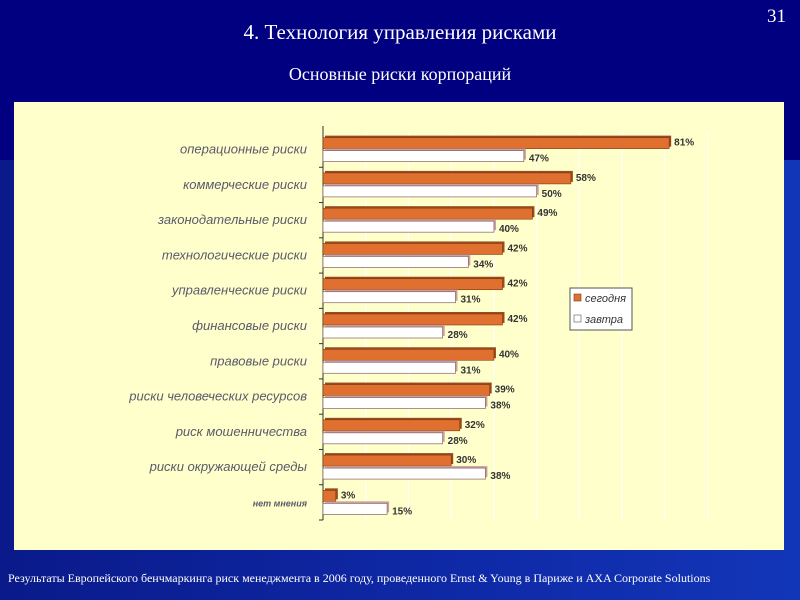 The height and width of the screenshot is (600, 800). Describe the element at coordinates (603, 320) in the screenshot. I see `legend-label-tomorrow: завтра` at that location.